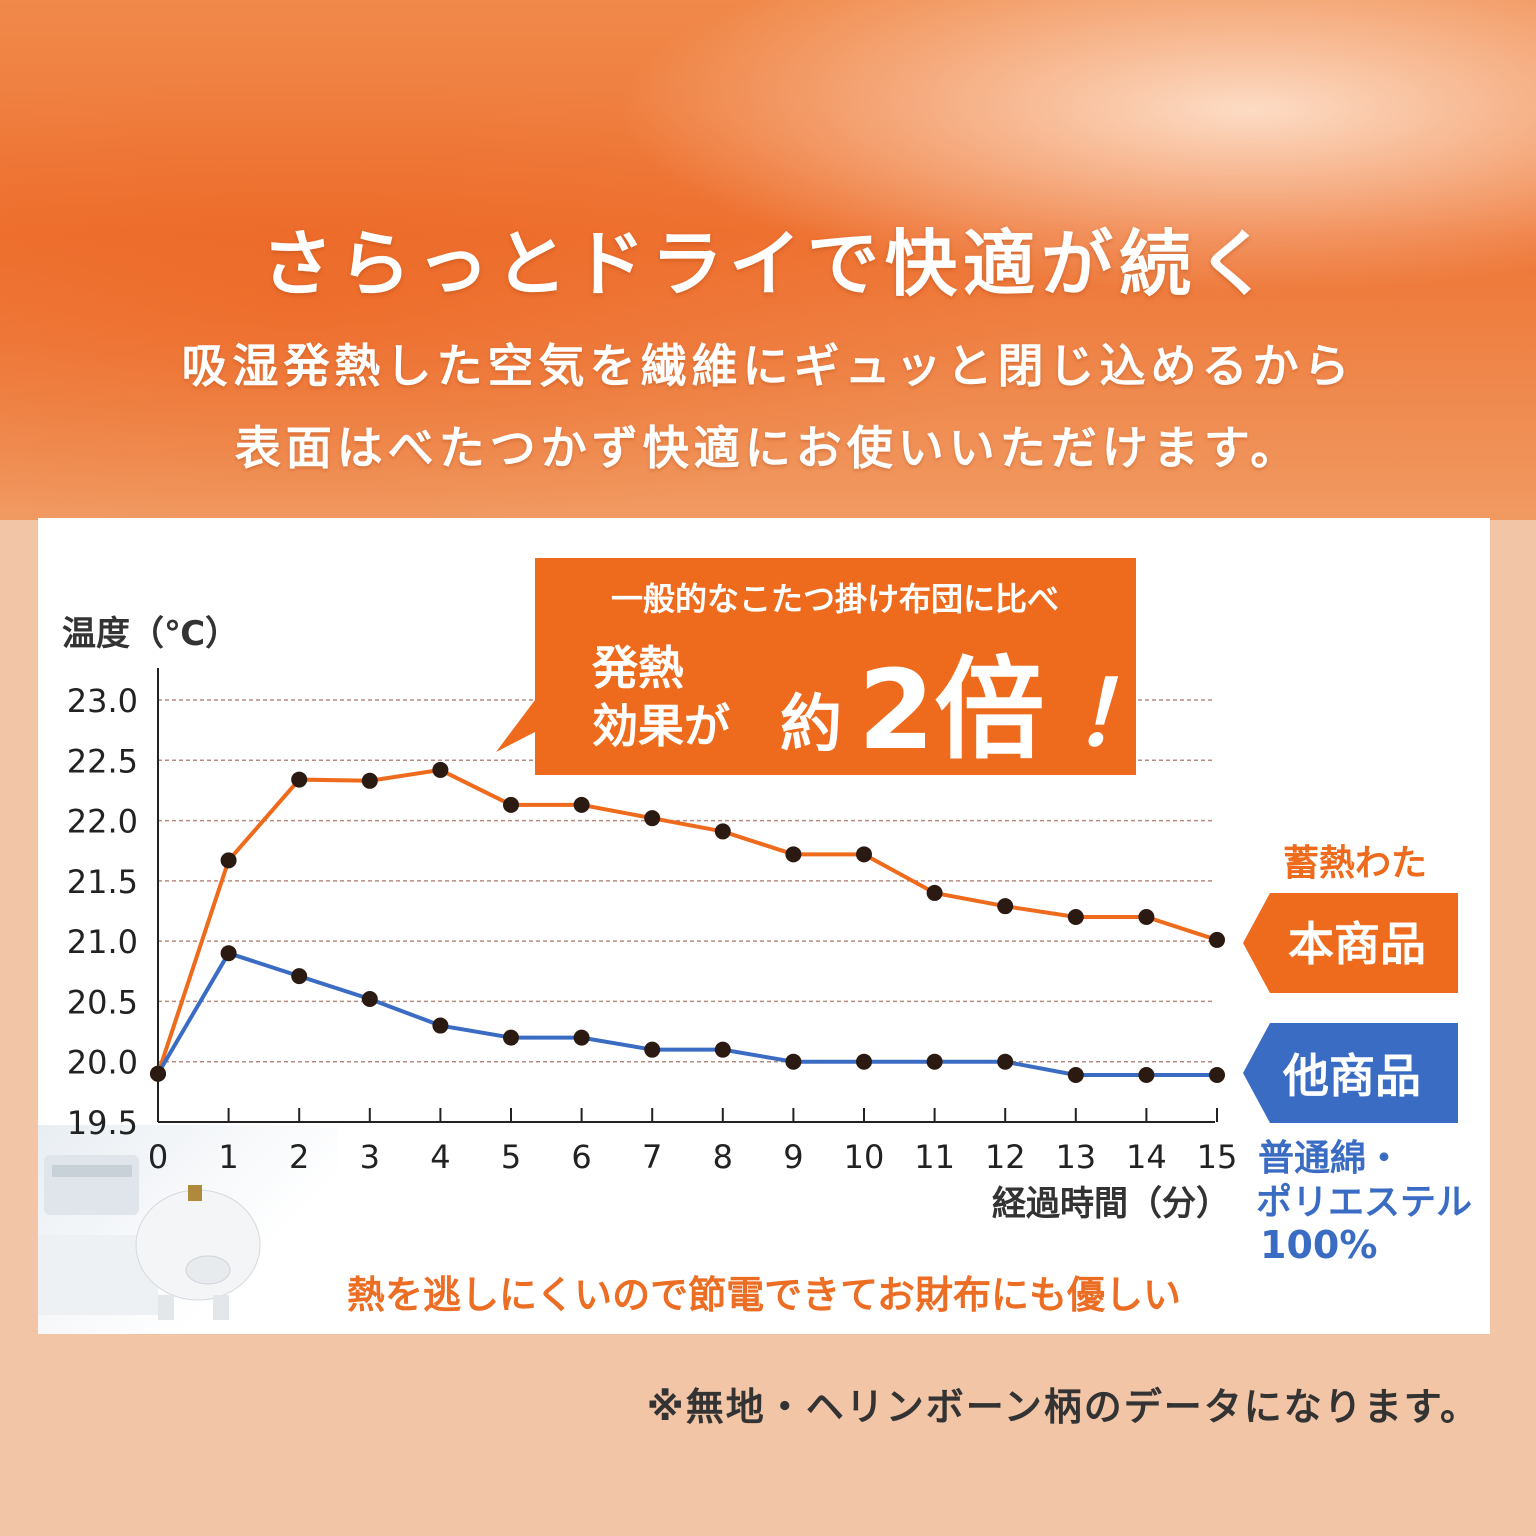  I want to click on x-axis-label: 経過時間（分）, so click(1111, 1204).